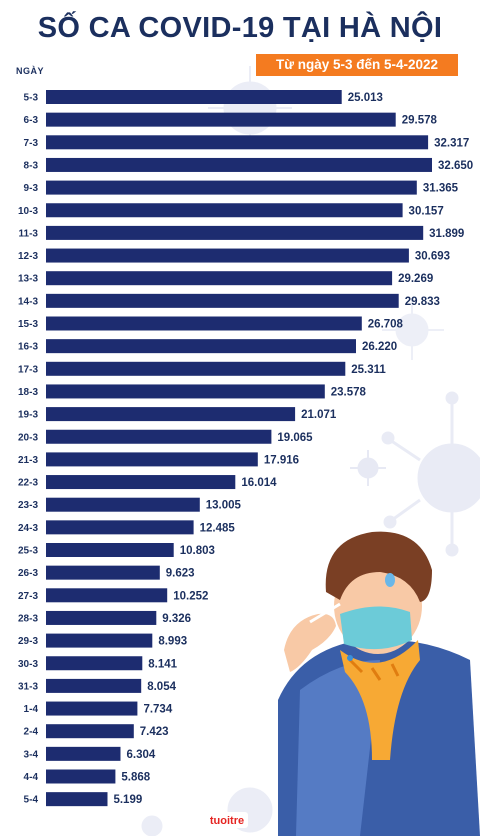 This screenshot has width=480, height=836. What do you see at coordinates (28, 301) in the screenshot?
I see `category-label: 14-3` at bounding box center [28, 301].